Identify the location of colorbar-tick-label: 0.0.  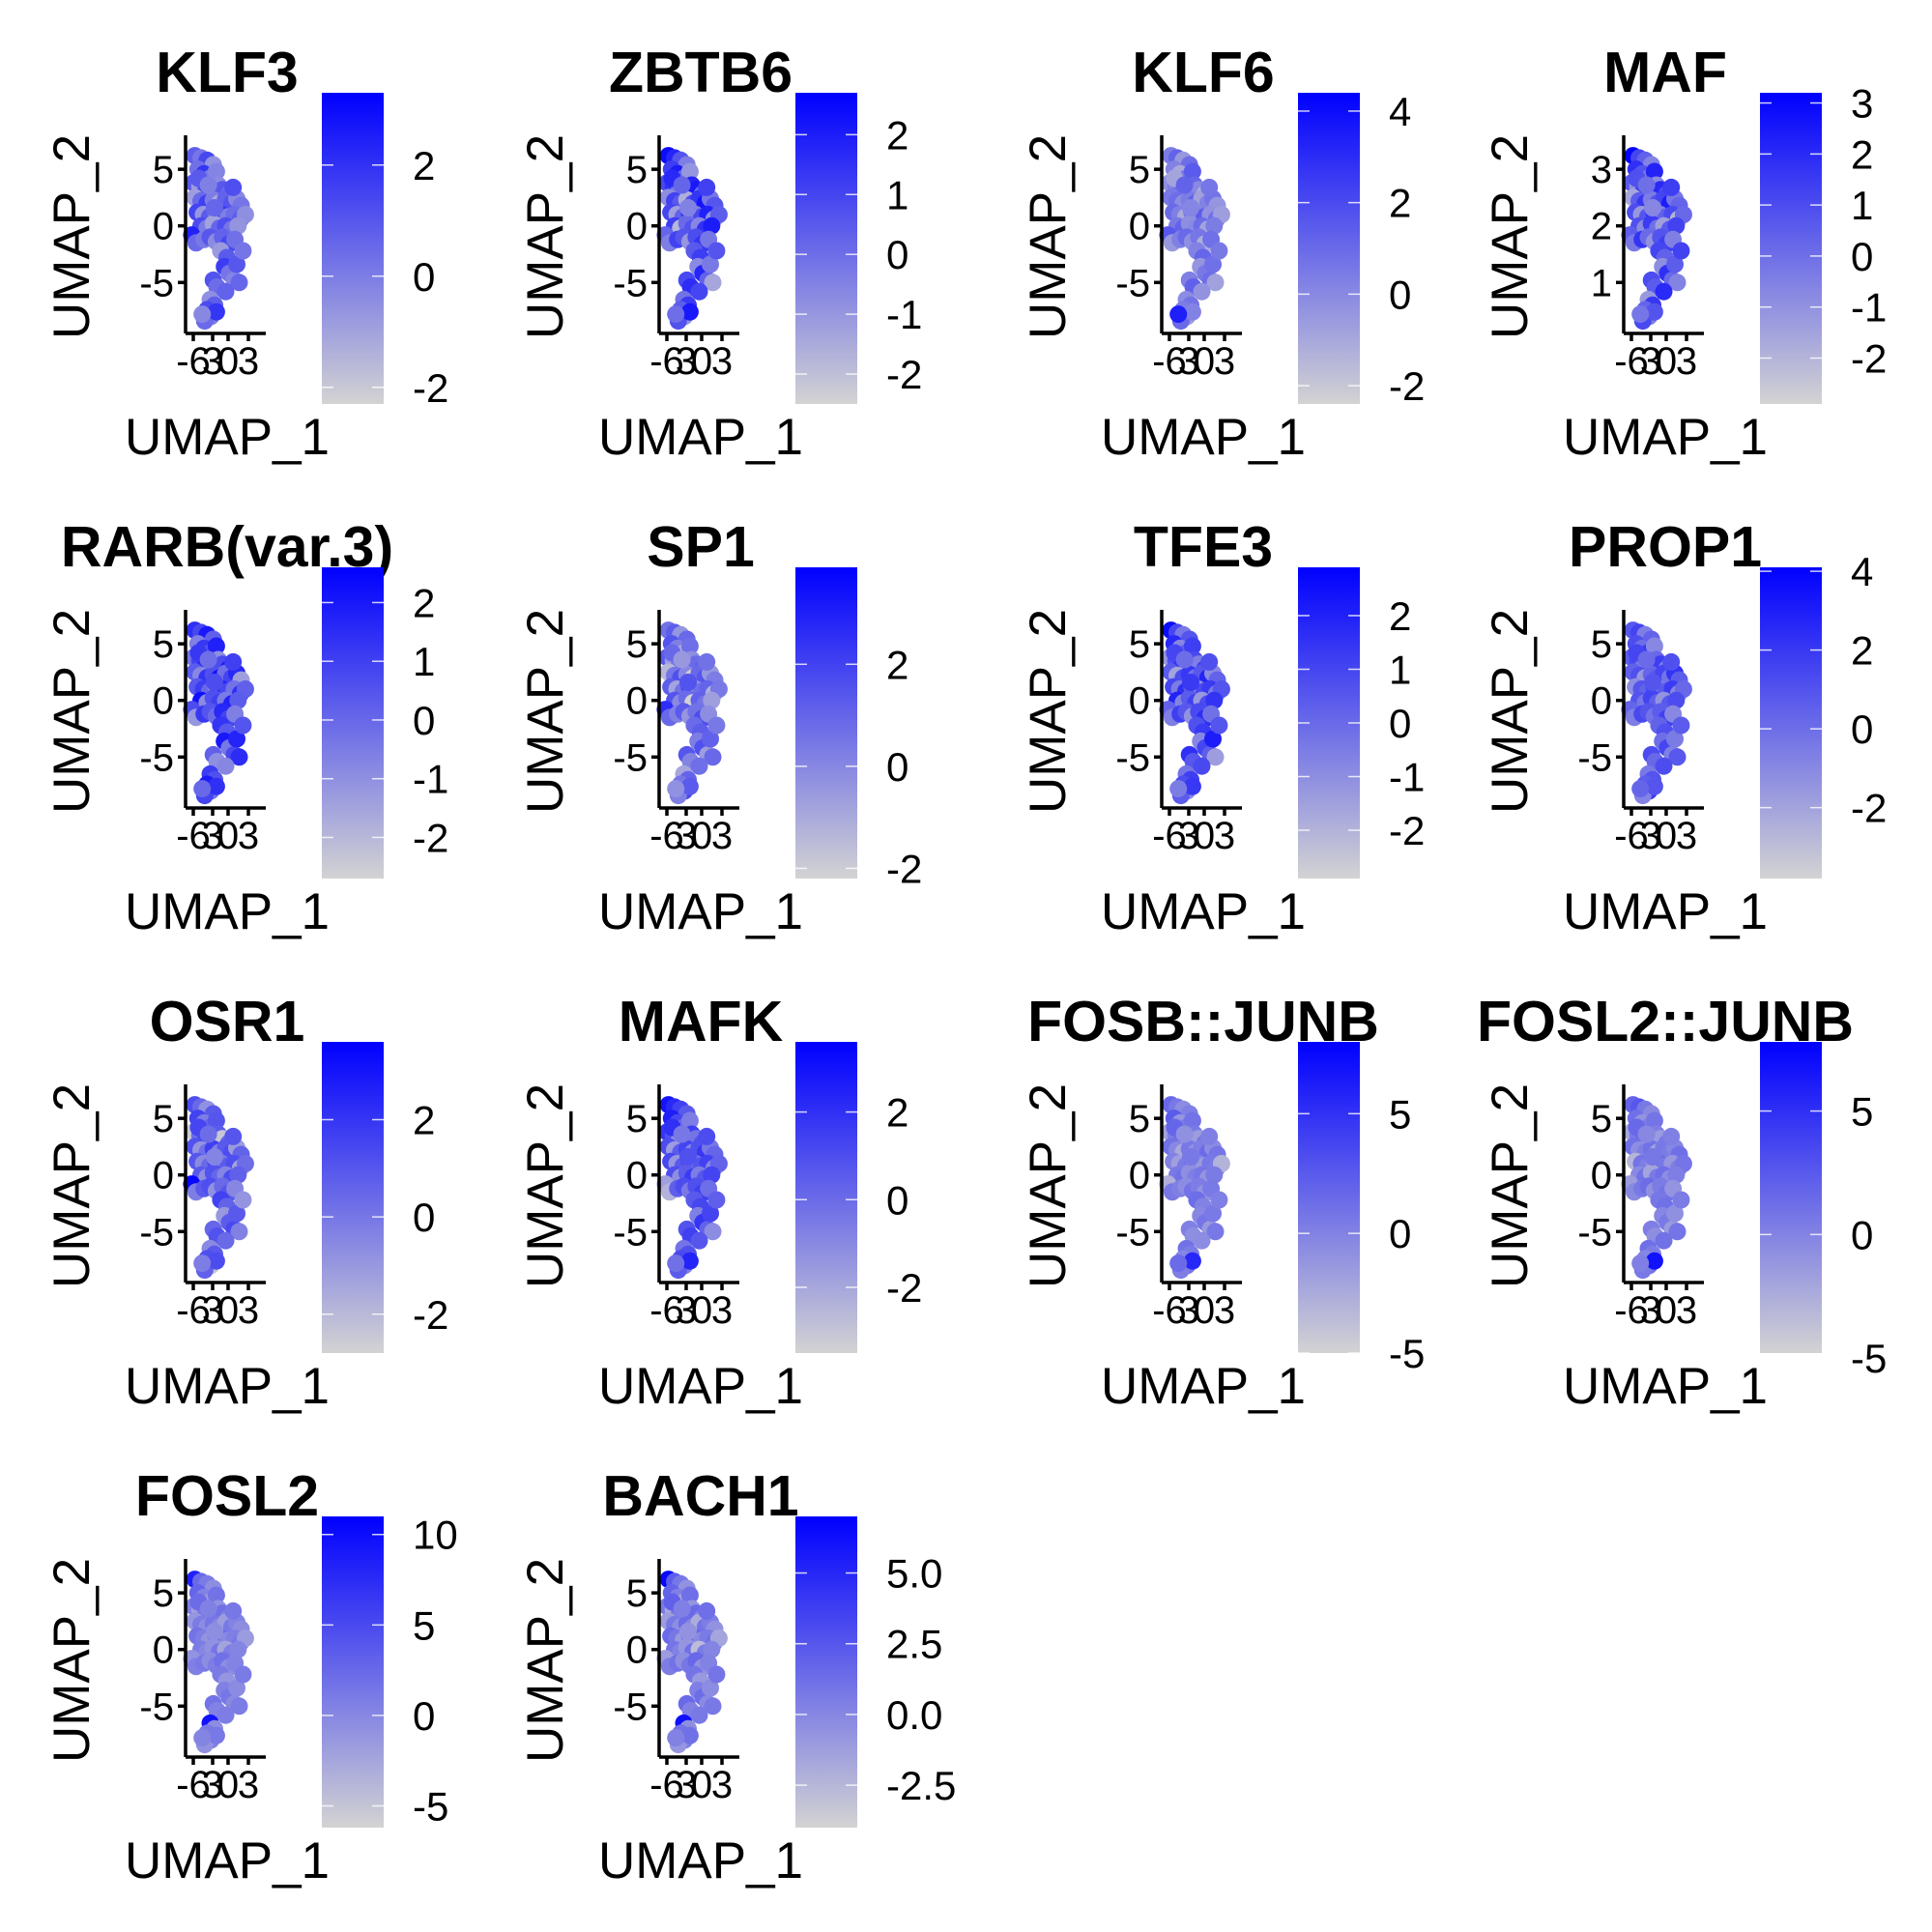
(914, 1715).